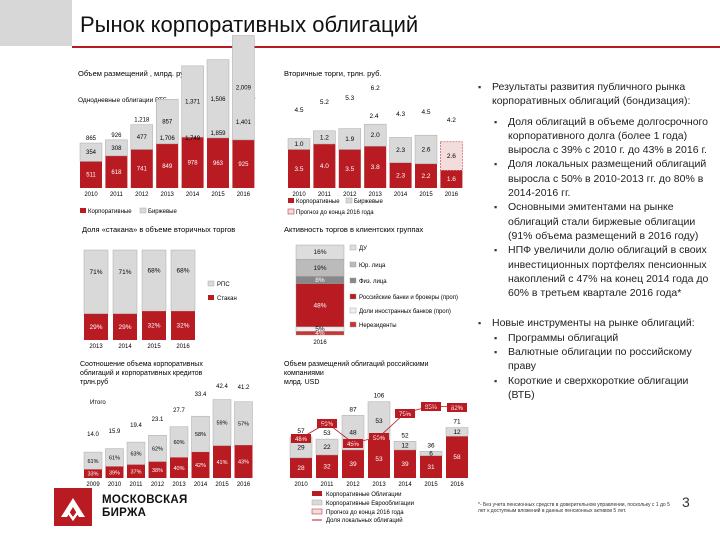 The height and width of the screenshot is (540, 720). I want to click on activity-segment-label-3: 48%, so click(319, 305).